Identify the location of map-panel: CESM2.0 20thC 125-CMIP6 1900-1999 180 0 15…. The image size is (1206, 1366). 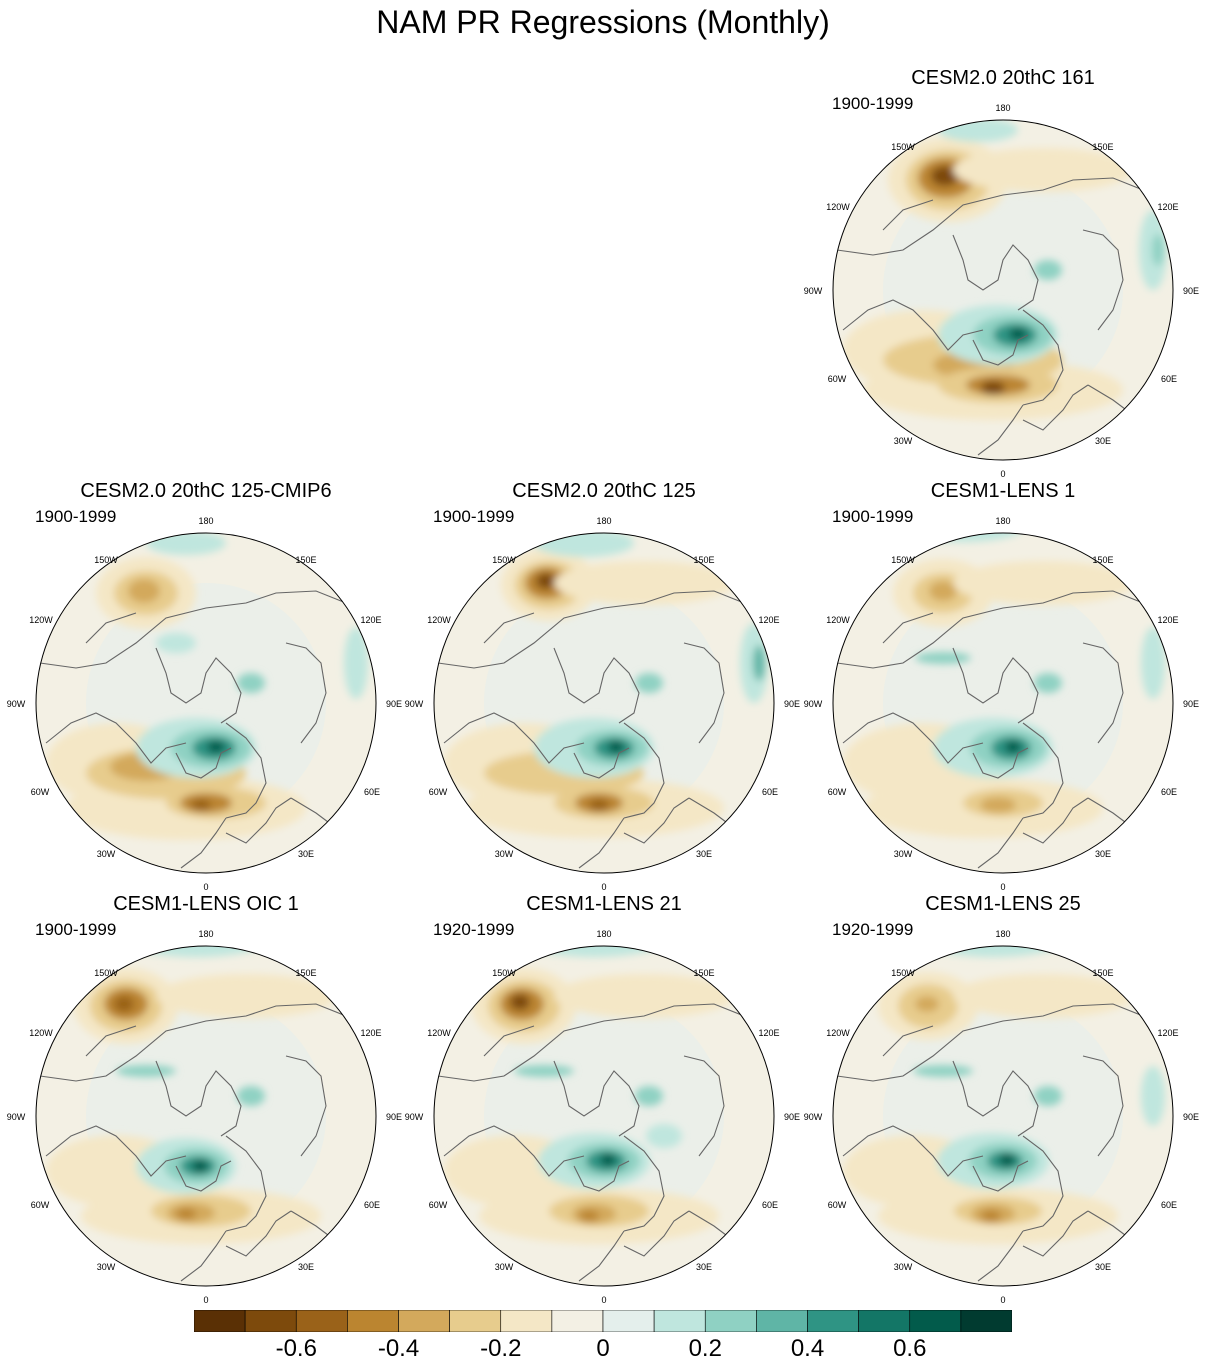
(206, 685).